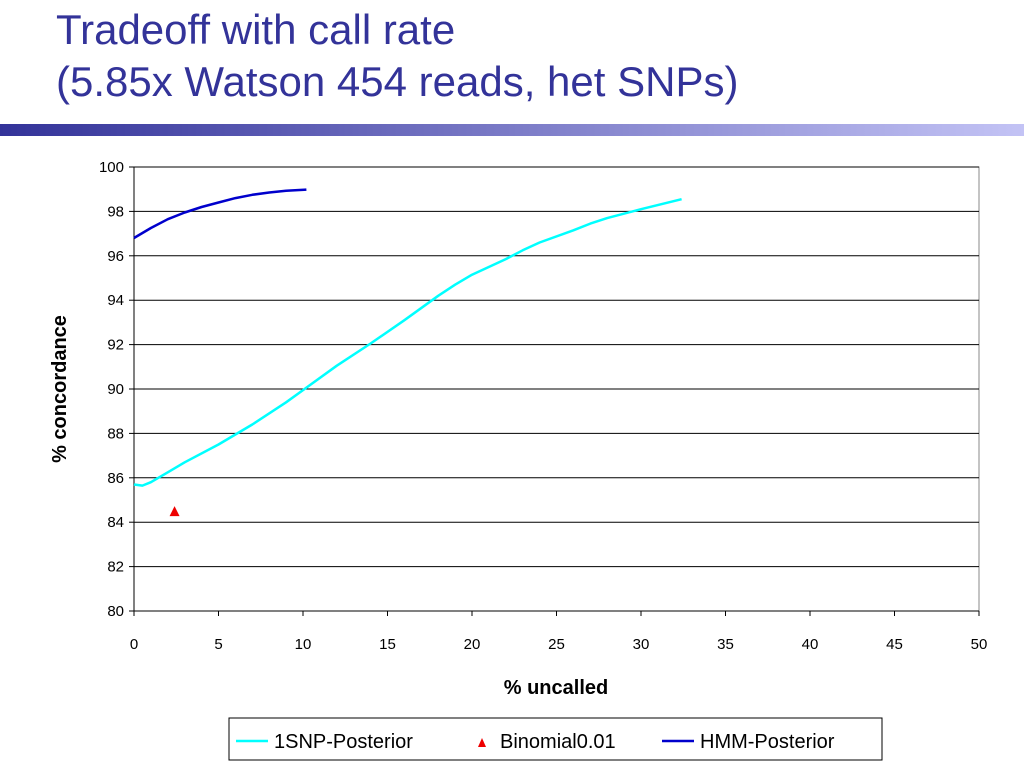  What do you see at coordinates (115, 567) in the screenshot?
I see `y-tick-label: 82` at bounding box center [115, 567].